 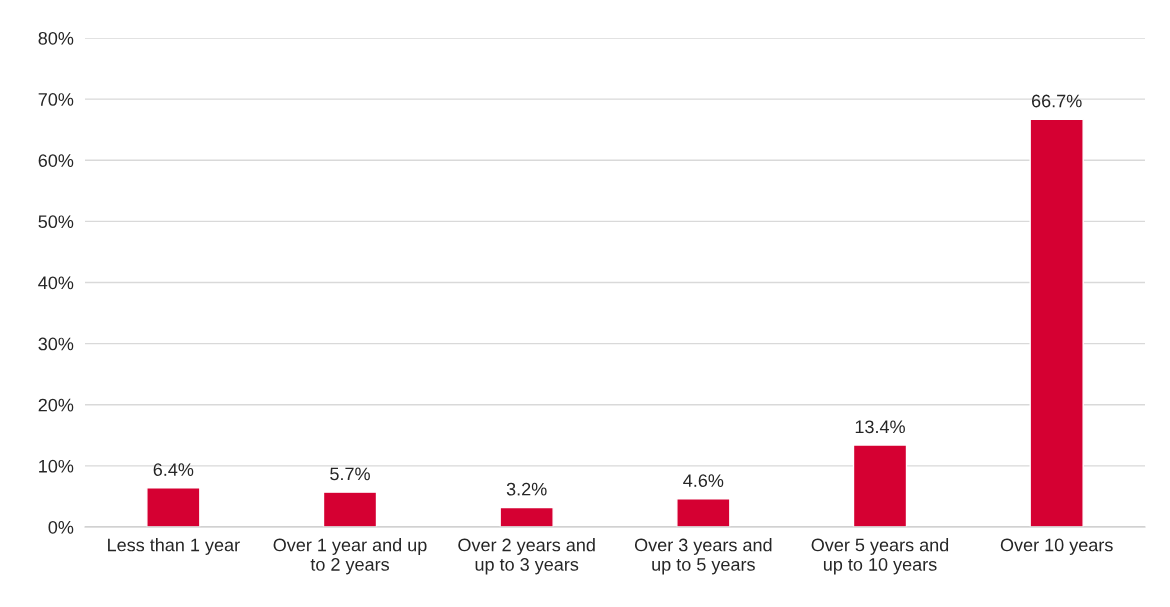 What do you see at coordinates (56, 405) in the screenshot?
I see `y-tick-label: 20%` at bounding box center [56, 405].